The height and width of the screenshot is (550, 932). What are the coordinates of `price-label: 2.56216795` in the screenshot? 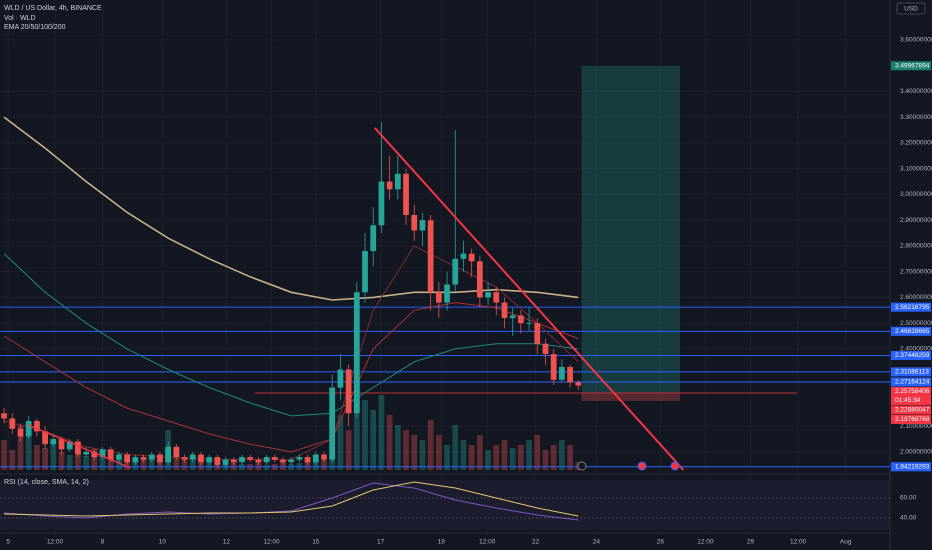 It's located at (912, 307).